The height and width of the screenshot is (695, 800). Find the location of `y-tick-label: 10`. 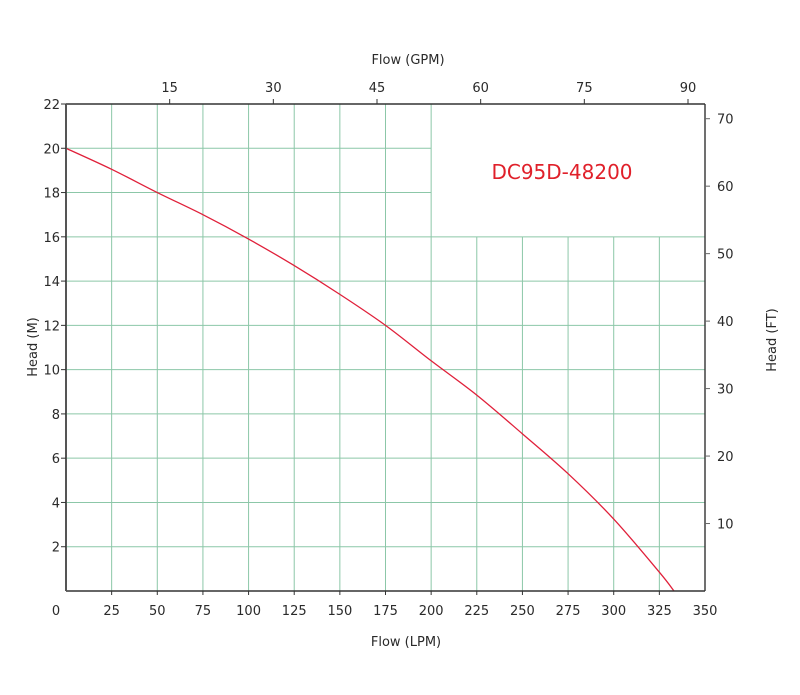

y-tick-label: 10 is located at coordinates (51, 371).